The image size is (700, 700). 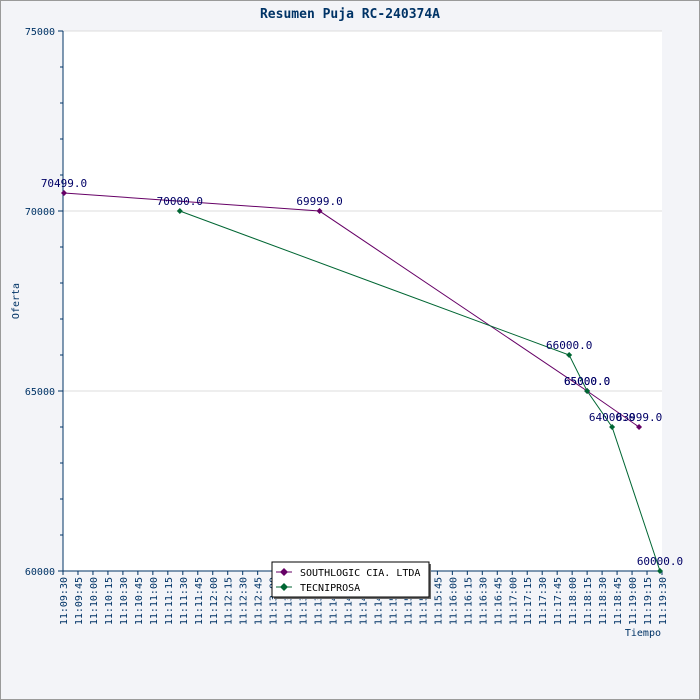 I want to click on x-tick-label: 11:10:00, so click(x=94, y=601).